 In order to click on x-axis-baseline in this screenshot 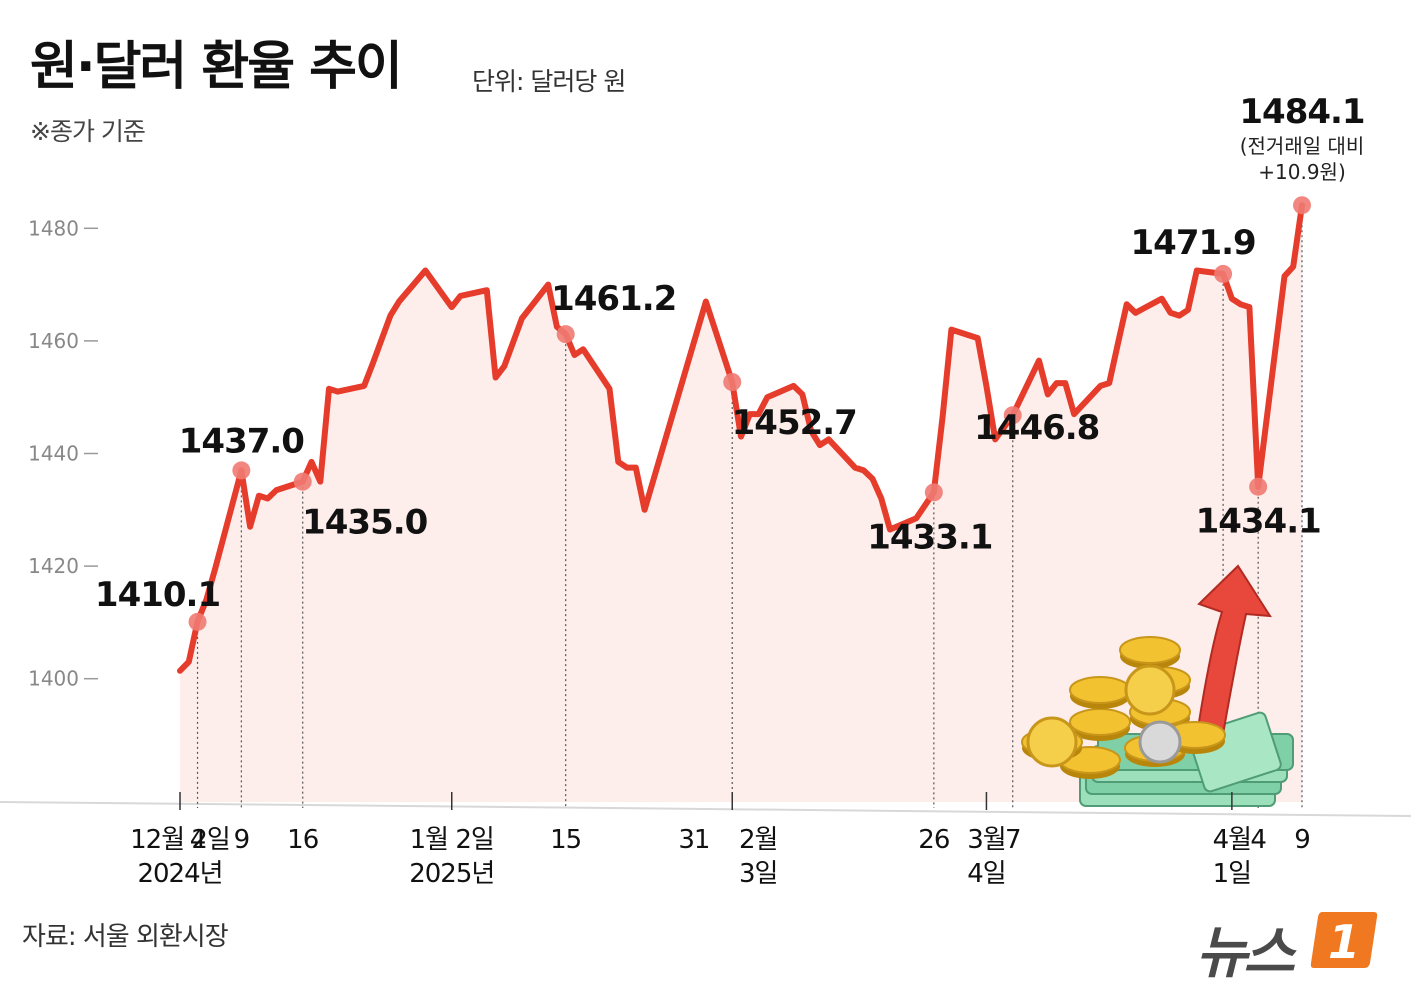, I will do `click(705, 809)`.